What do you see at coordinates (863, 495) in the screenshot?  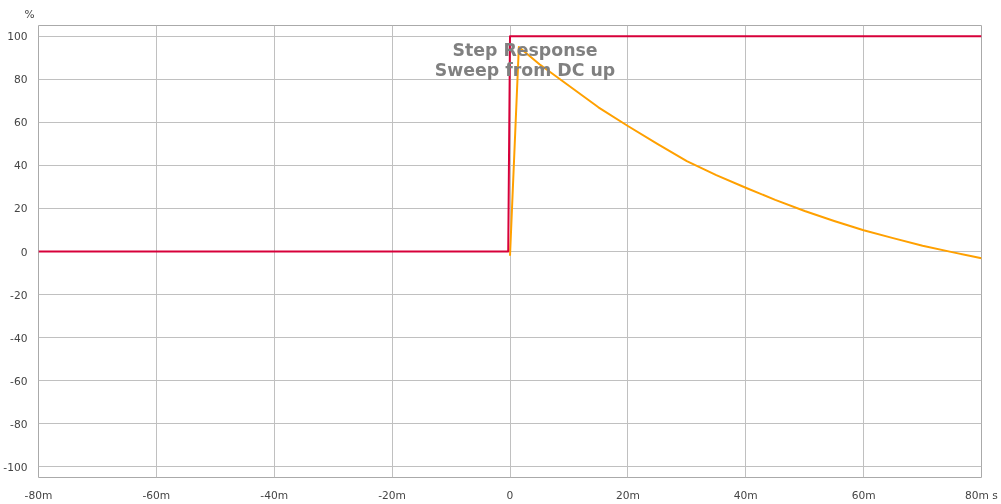 I see `x-tick-label: 60m` at bounding box center [863, 495].